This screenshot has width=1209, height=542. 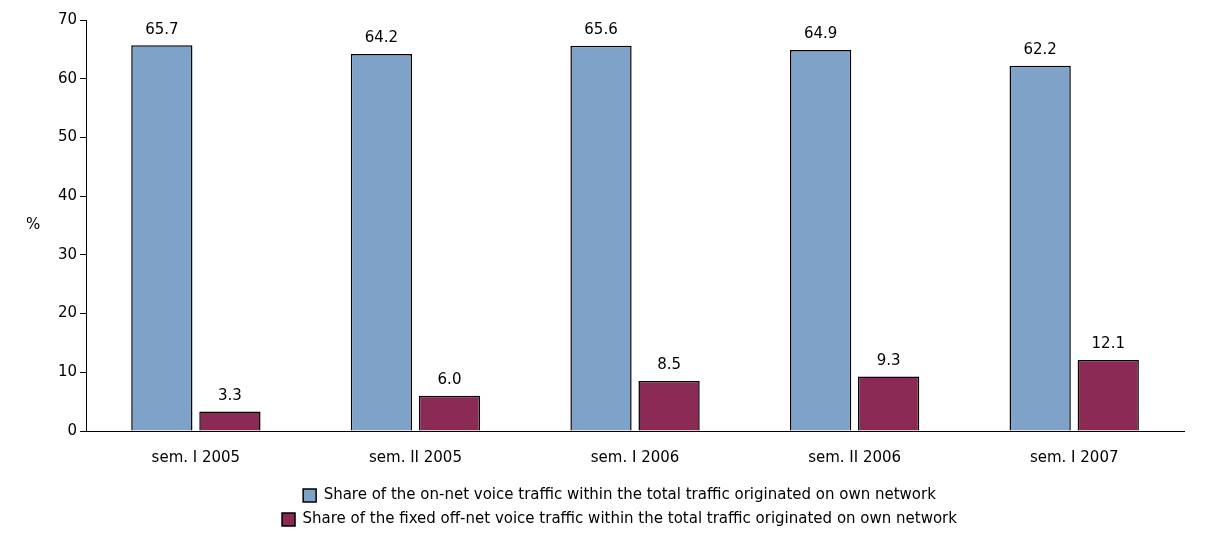 What do you see at coordinates (381, 37) in the screenshot?
I see `data-label: 64.2` at bounding box center [381, 37].